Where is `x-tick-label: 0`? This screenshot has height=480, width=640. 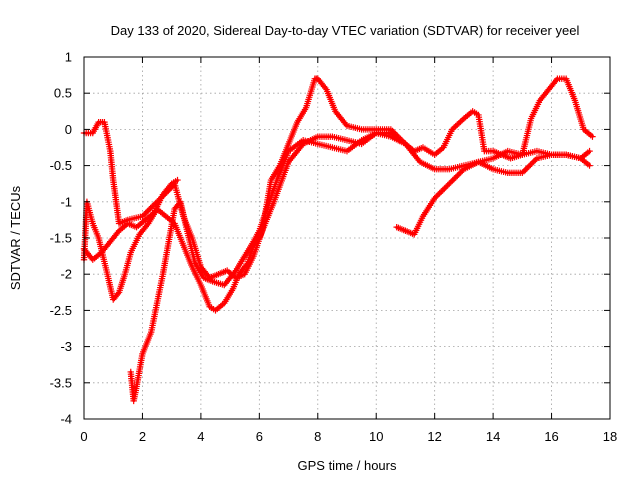 x-tick-label: 0 is located at coordinates (83, 436).